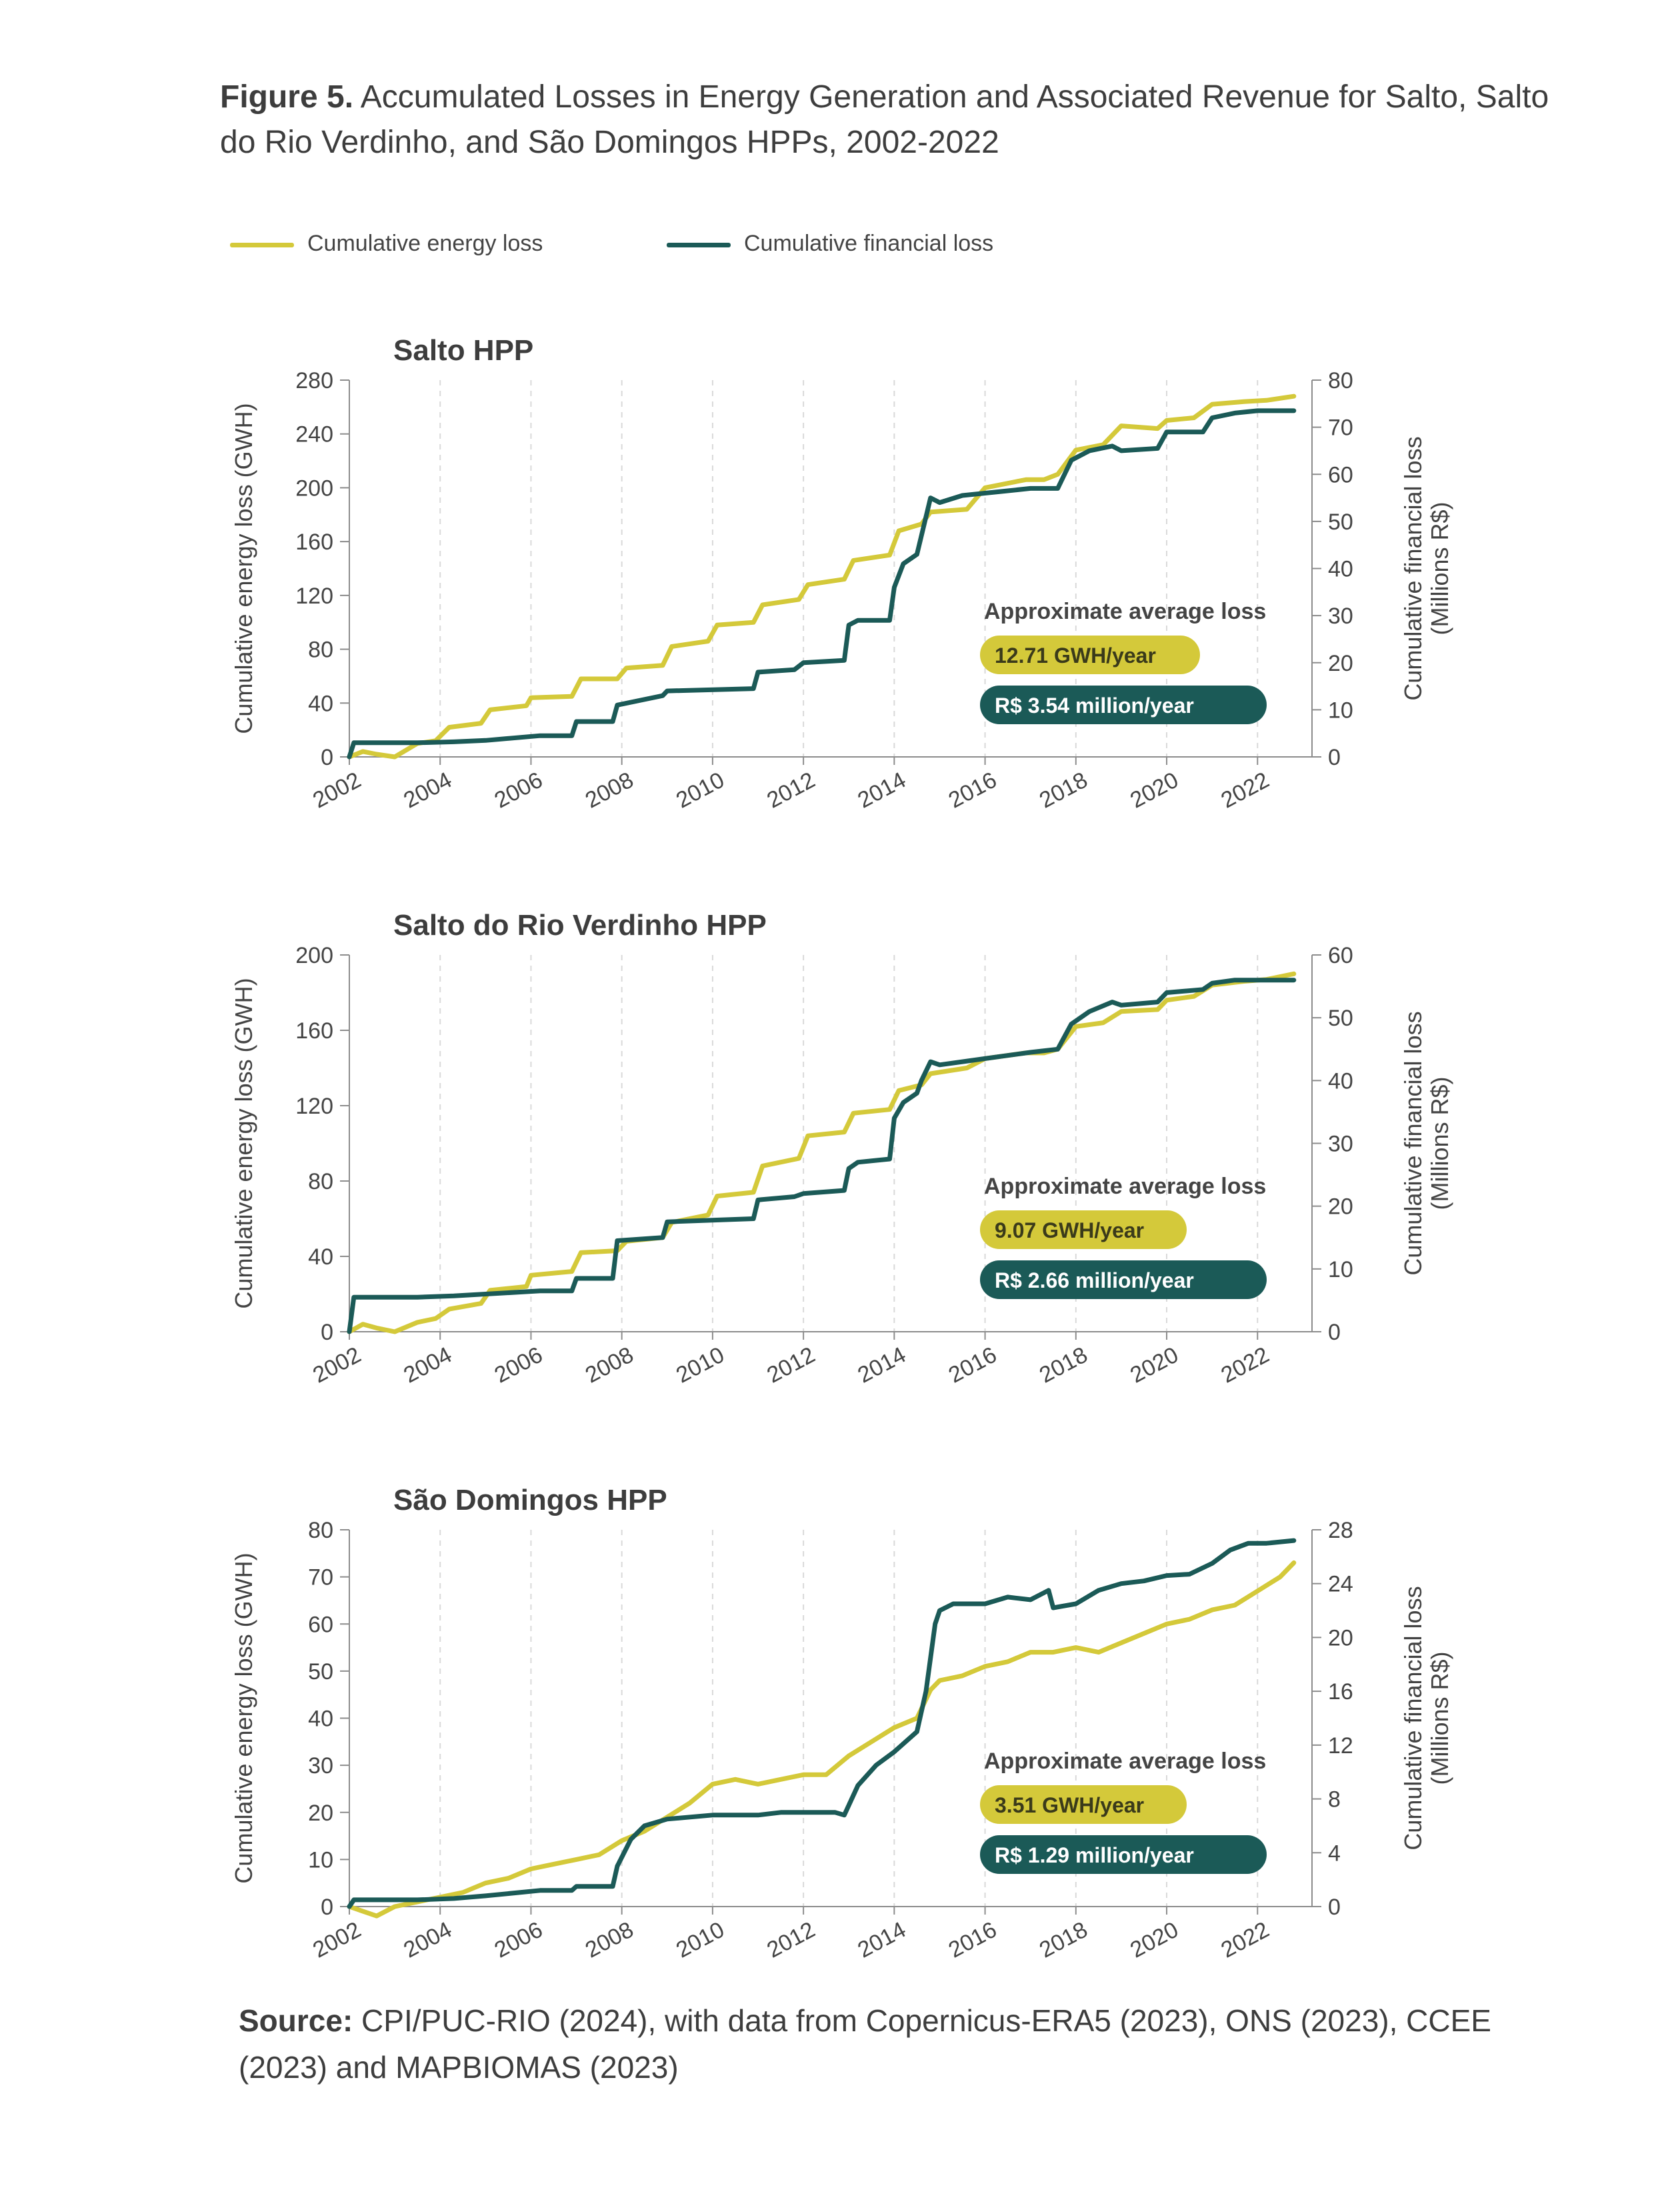 This screenshot has height=2212, width=1654. Describe the element at coordinates (1340, 1144) in the screenshot. I see `y2-tick-label: 30` at that location.